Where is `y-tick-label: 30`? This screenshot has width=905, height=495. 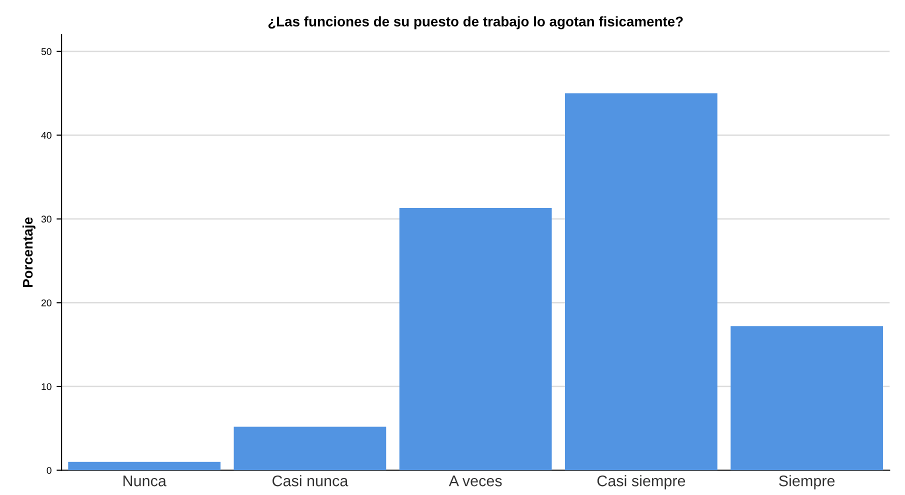 y-tick-label: 30 is located at coordinates (46, 219).